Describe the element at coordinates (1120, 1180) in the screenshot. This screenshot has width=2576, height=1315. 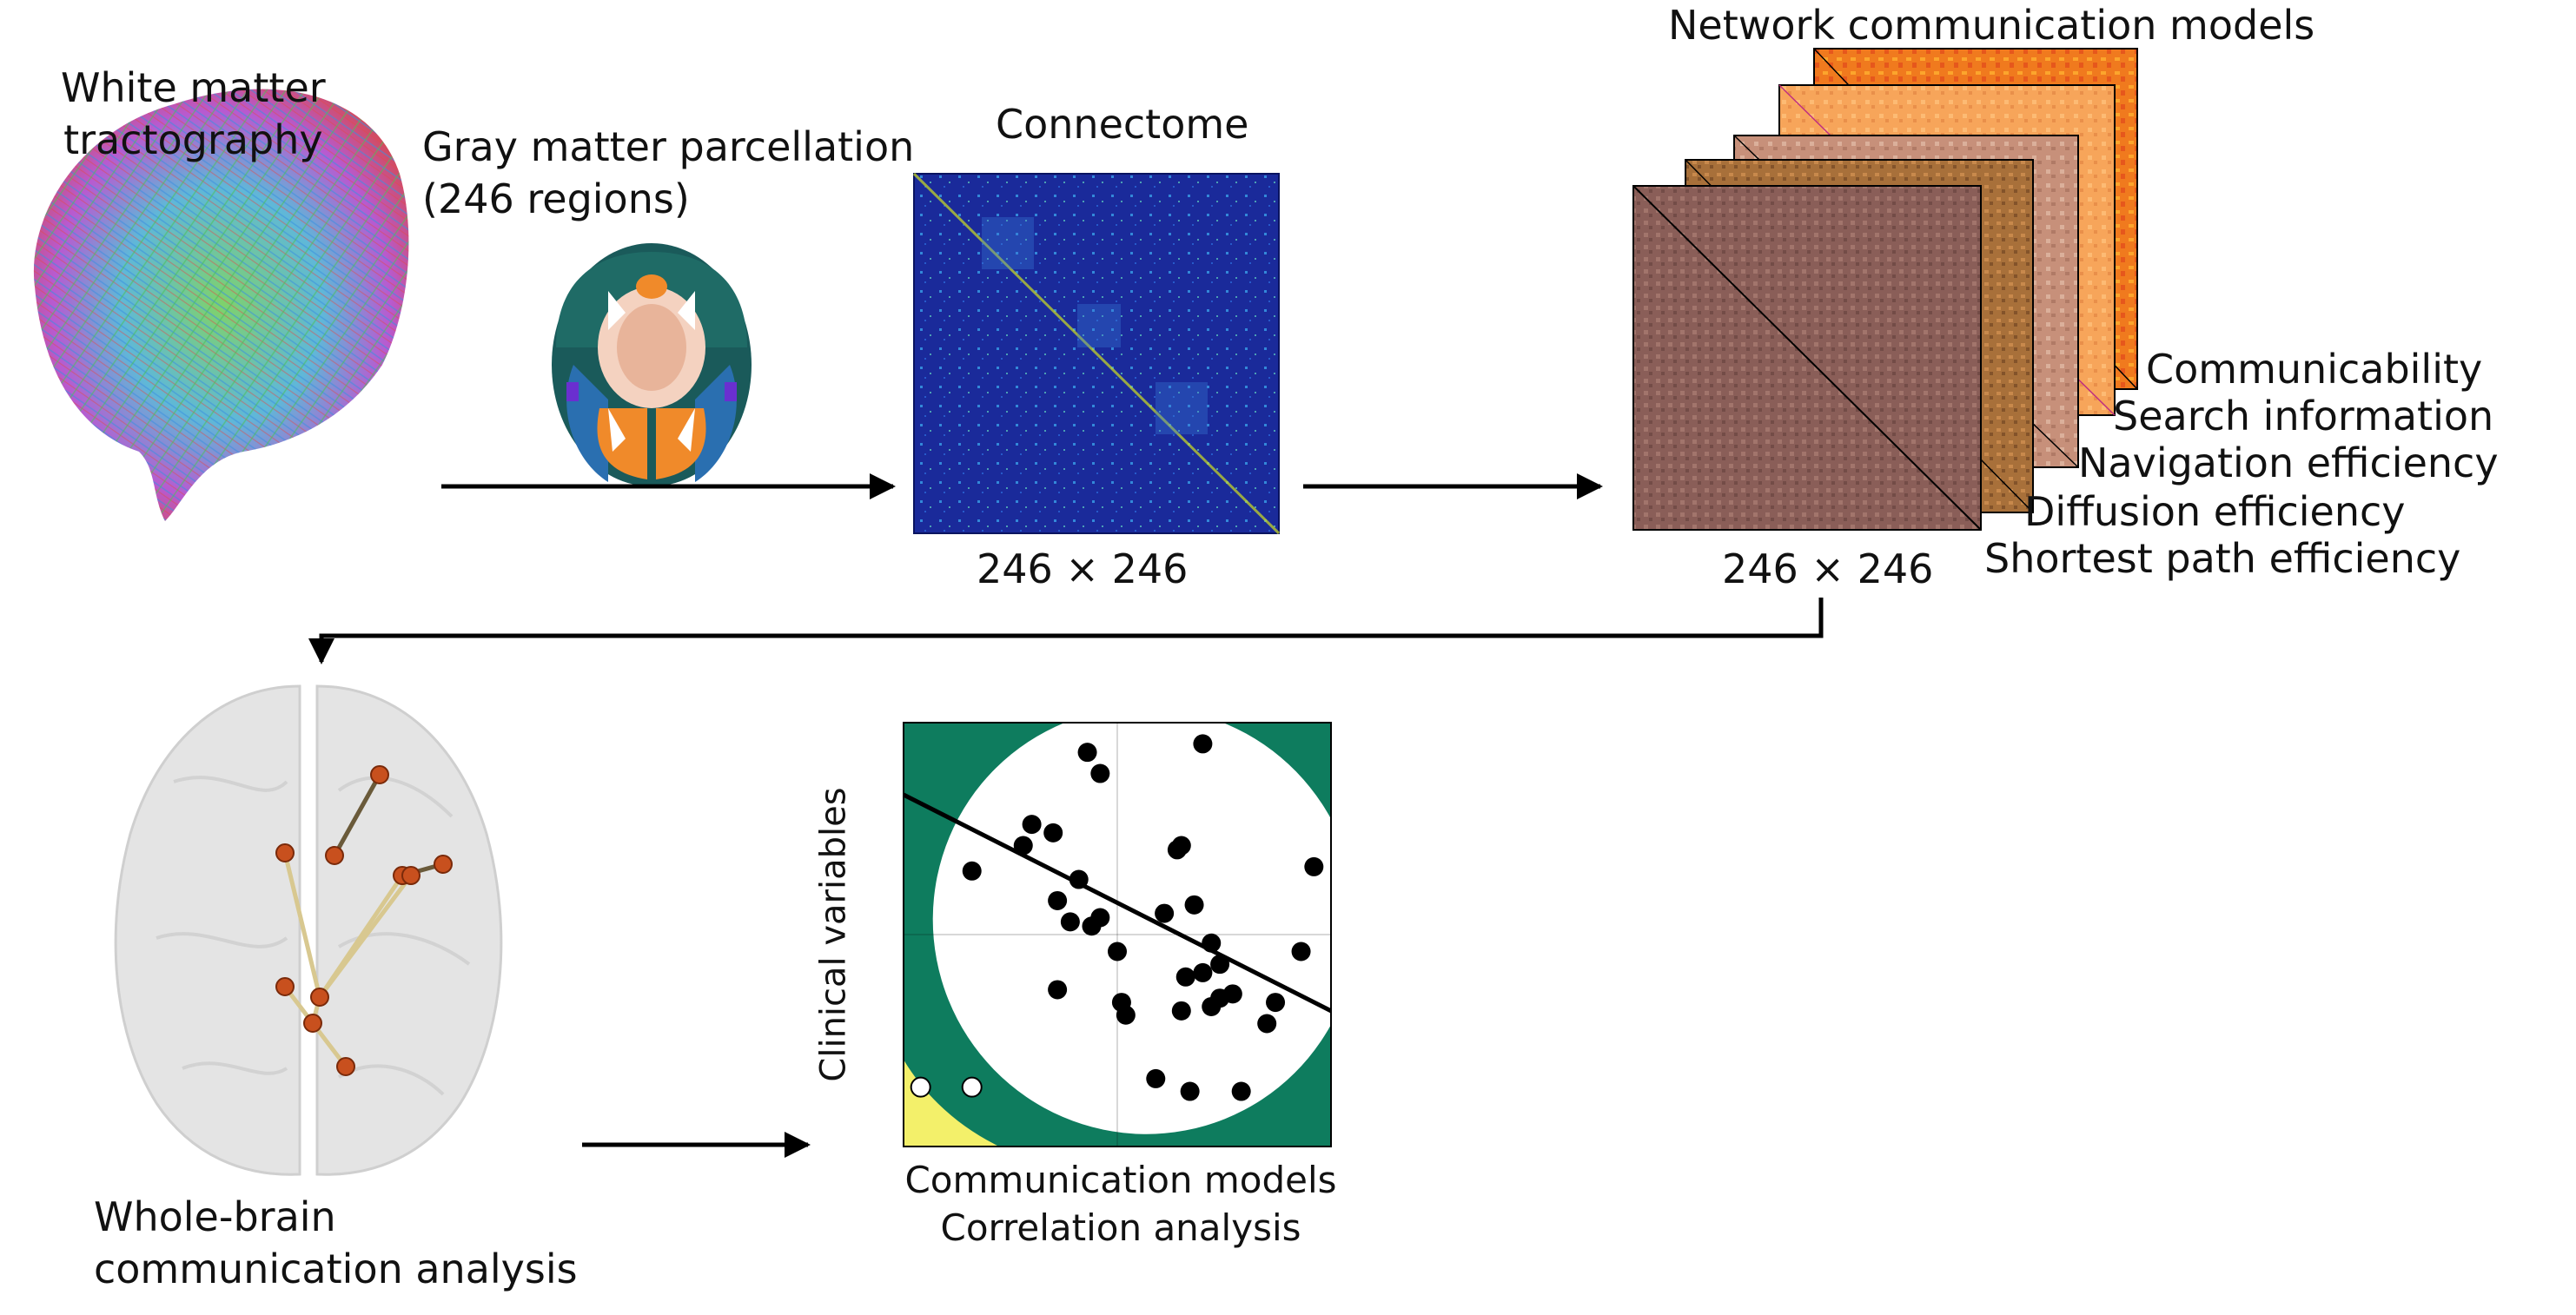
I see `scatter-x-axis-label-line1: Communication models` at that location.